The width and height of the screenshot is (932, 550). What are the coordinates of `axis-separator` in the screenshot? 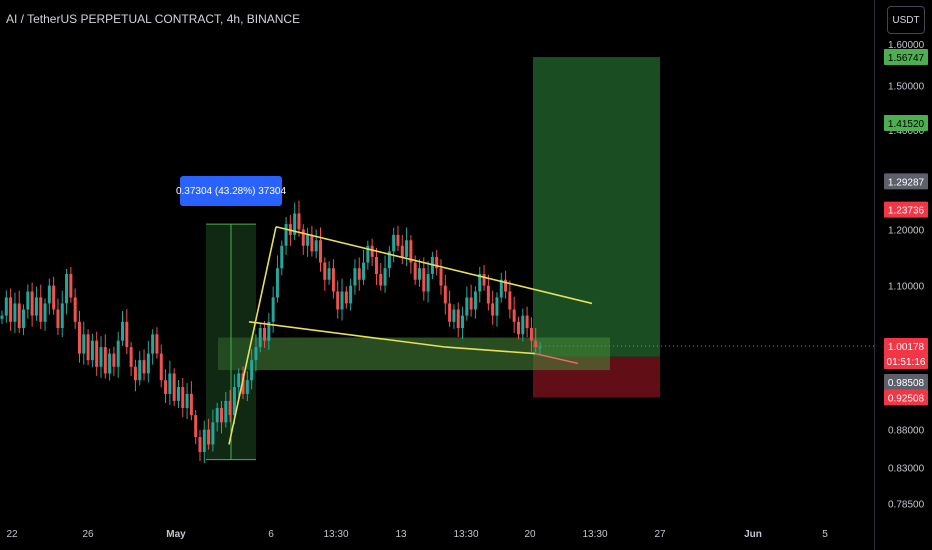 It's located at (874, 275).